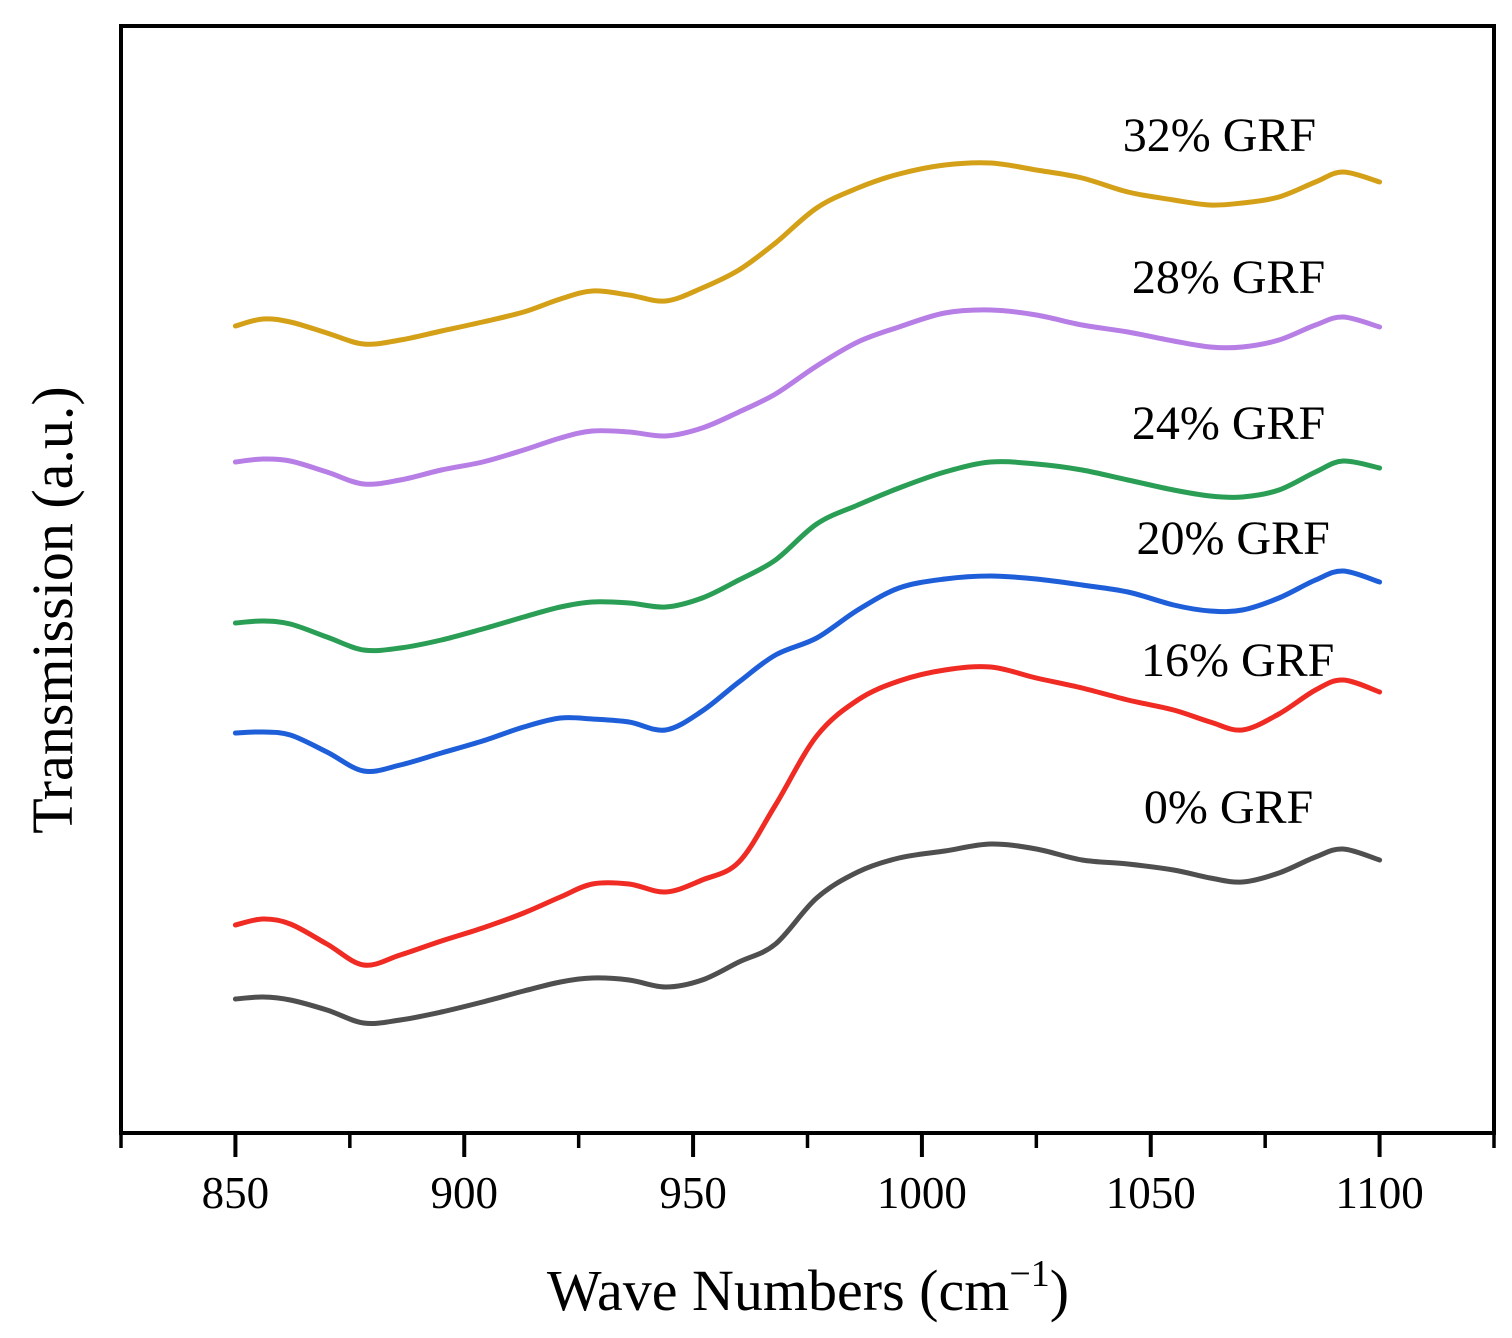 Image resolution: width=1512 pixels, height=1338 pixels. Describe the element at coordinates (693, 1193) in the screenshot. I see `x-axis-tick-label: 950` at that location.